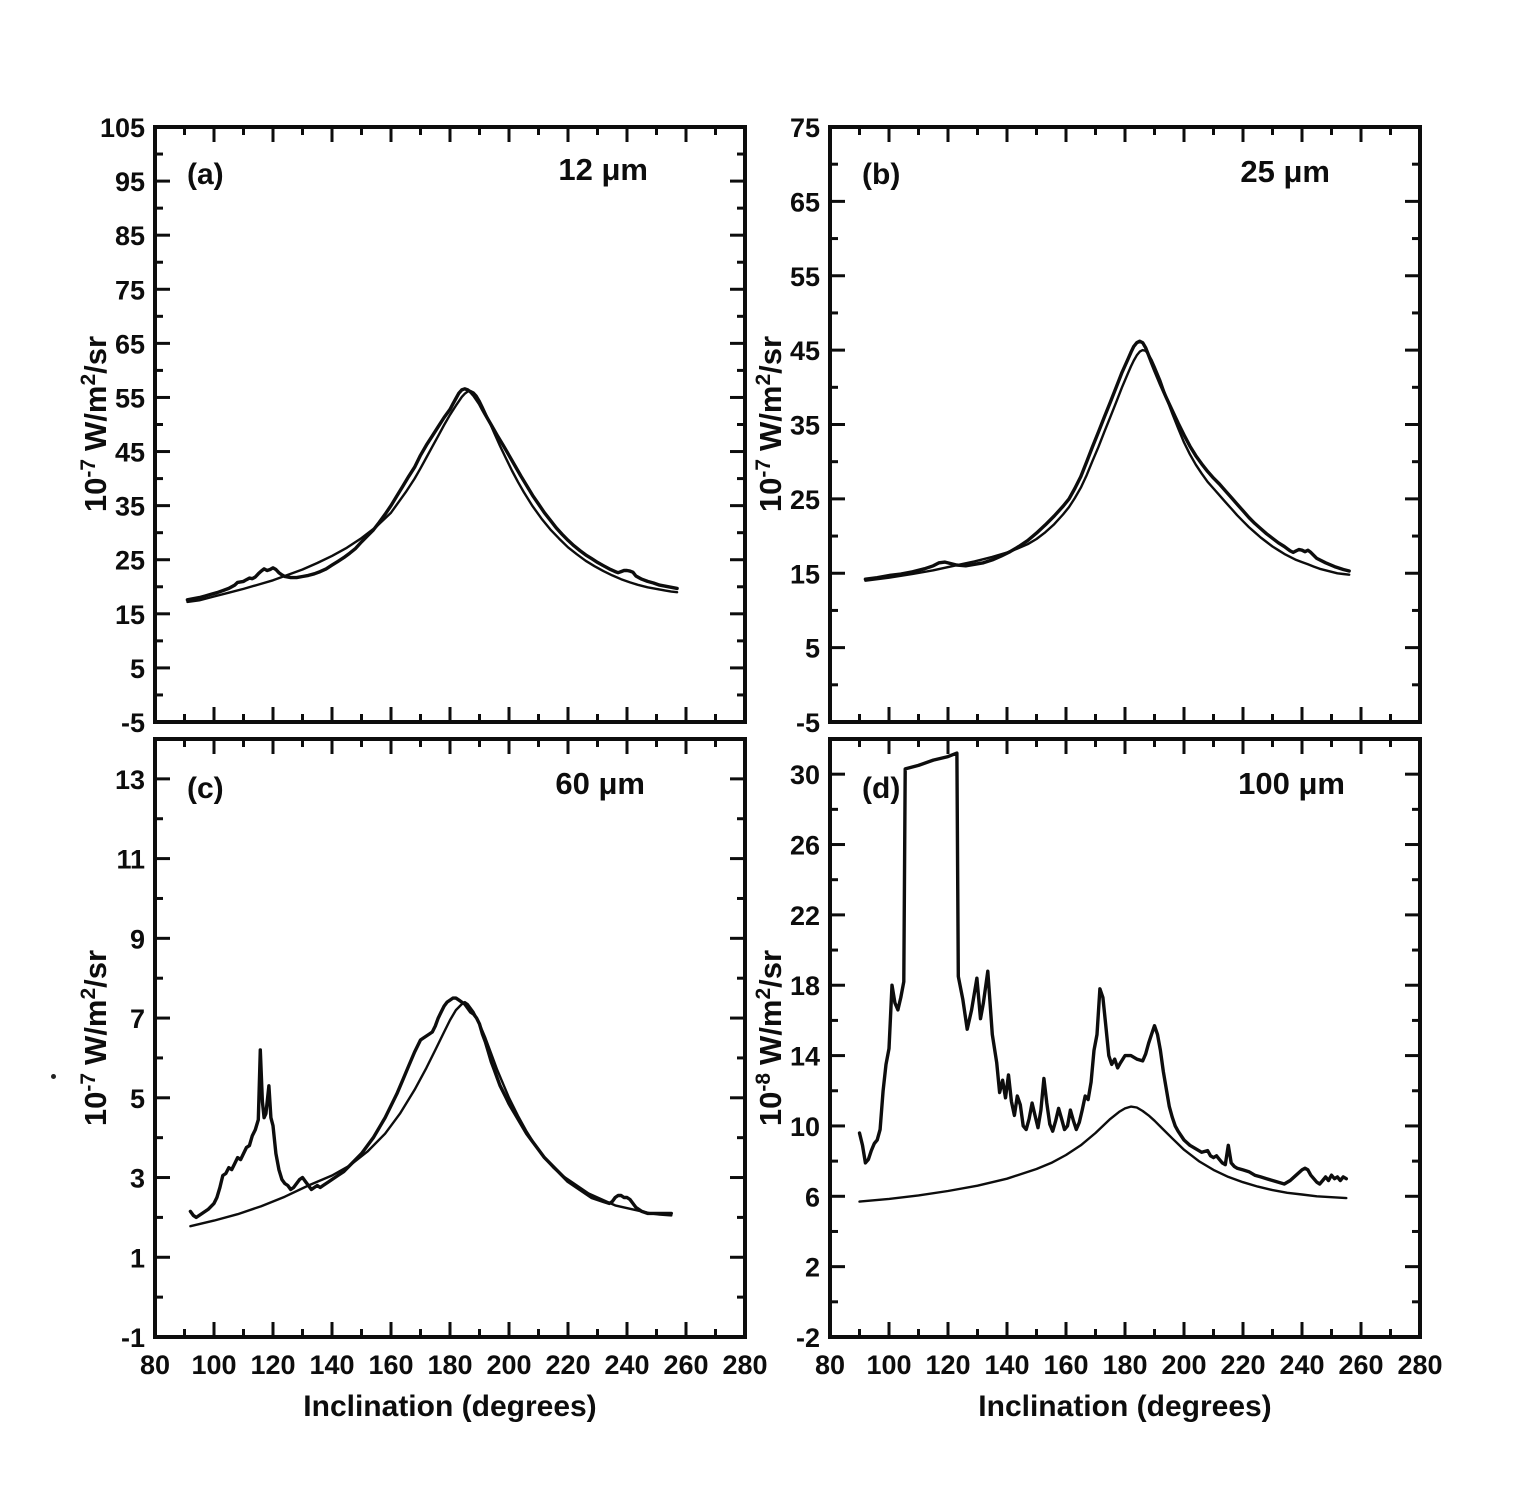 Image resolution: width=1522 pixels, height=1508 pixels. What do you see at coordinates (130, 860) in the screenshot?
I see `y-tick-label: 11` at bounding box center [130, 860].